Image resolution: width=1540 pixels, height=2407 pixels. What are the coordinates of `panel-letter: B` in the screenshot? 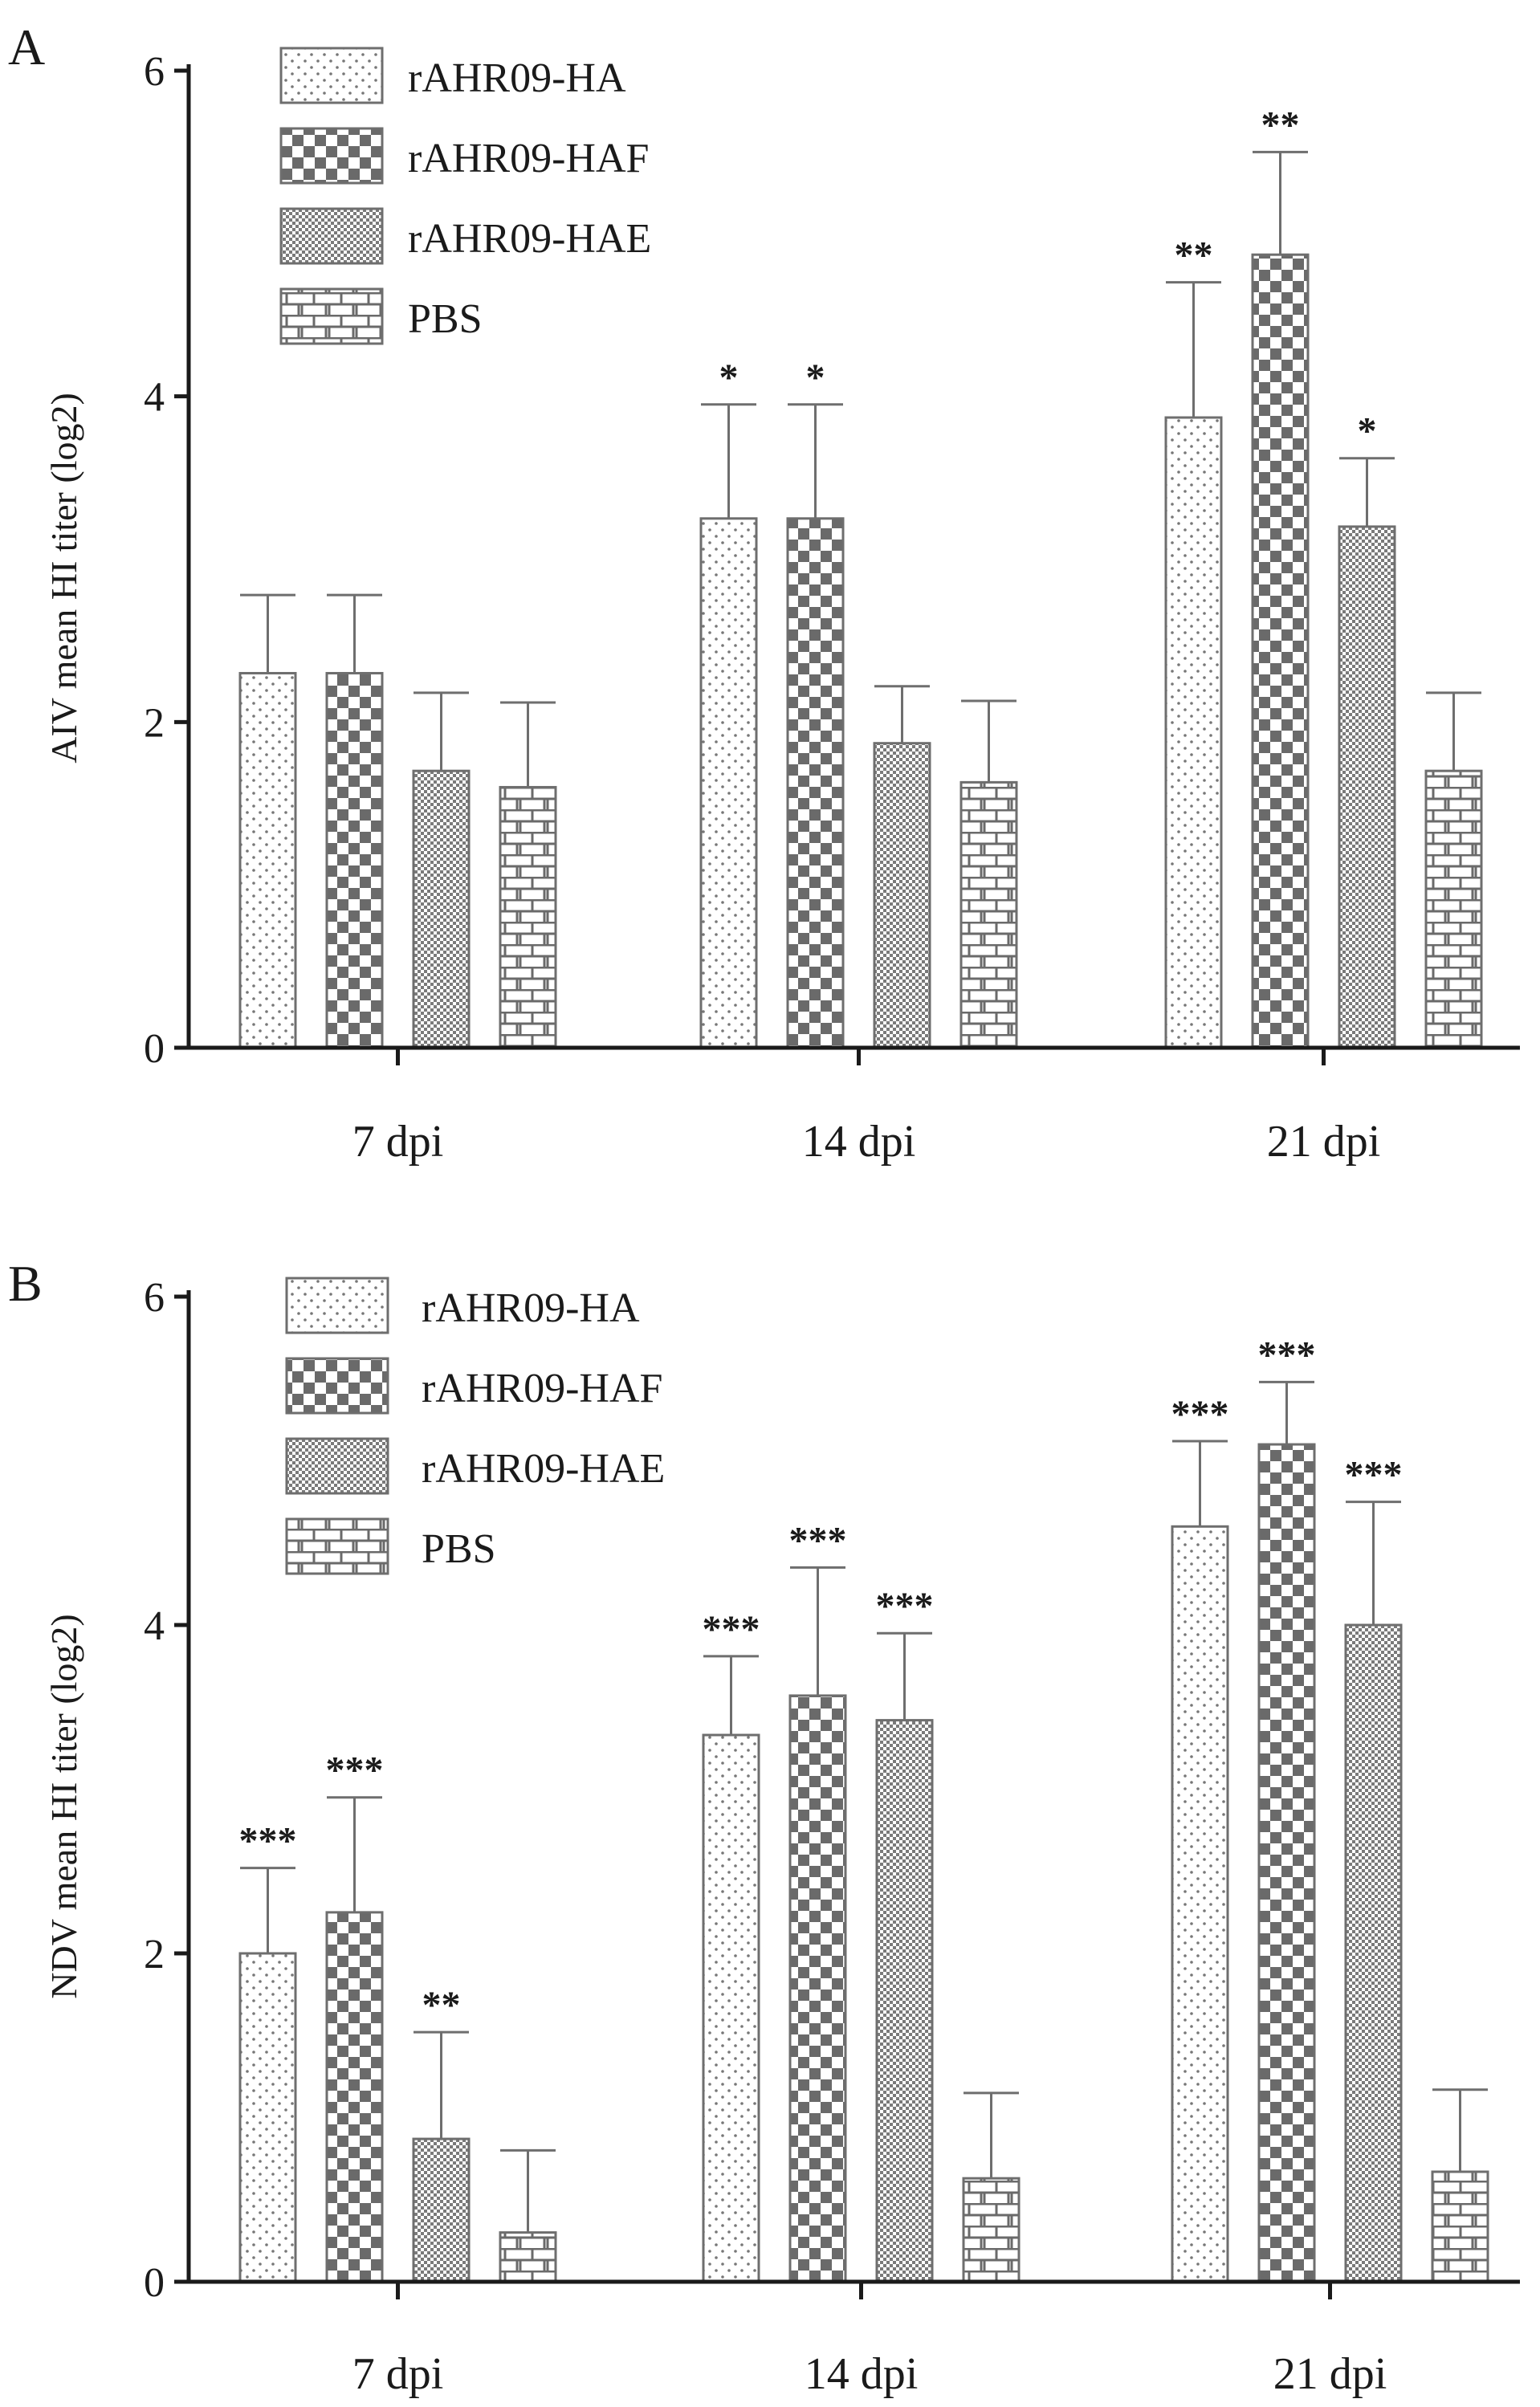 It's located at (25, 1283).